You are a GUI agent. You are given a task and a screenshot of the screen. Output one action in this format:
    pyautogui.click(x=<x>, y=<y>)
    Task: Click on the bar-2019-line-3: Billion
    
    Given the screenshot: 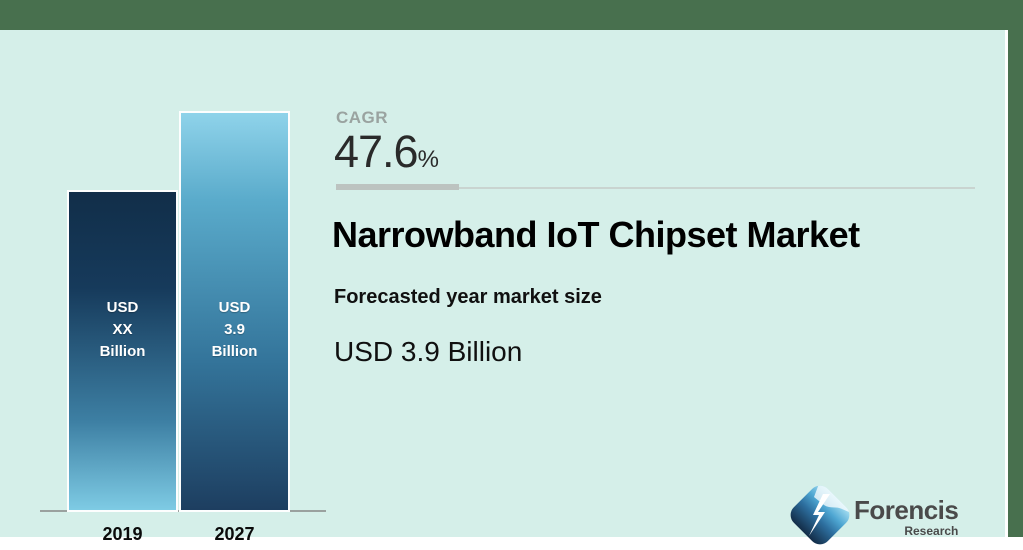 What is the action you would take?
    pyautogui.click(x=122, y=351)
    